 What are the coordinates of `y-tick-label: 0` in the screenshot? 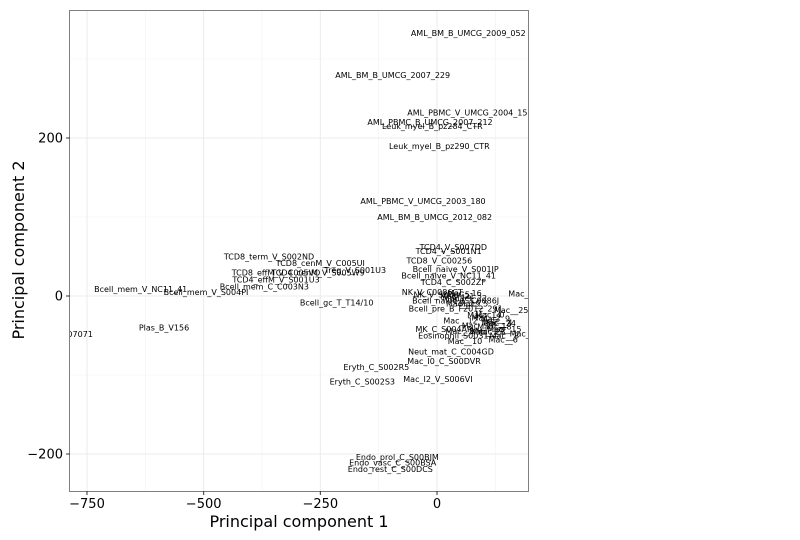 It's located at (59, 297).